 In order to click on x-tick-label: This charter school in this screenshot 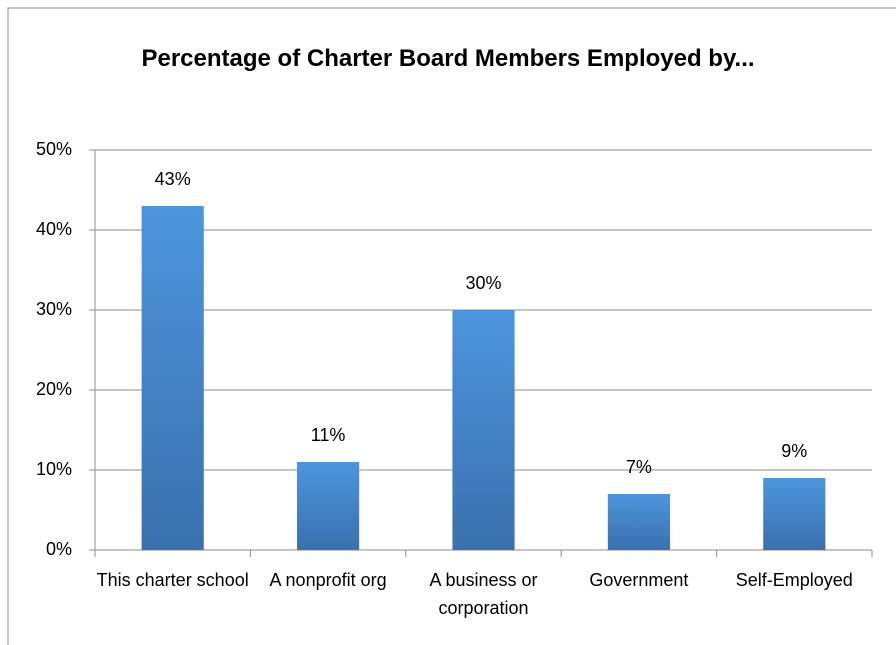, I will do `click(172, 580)`.